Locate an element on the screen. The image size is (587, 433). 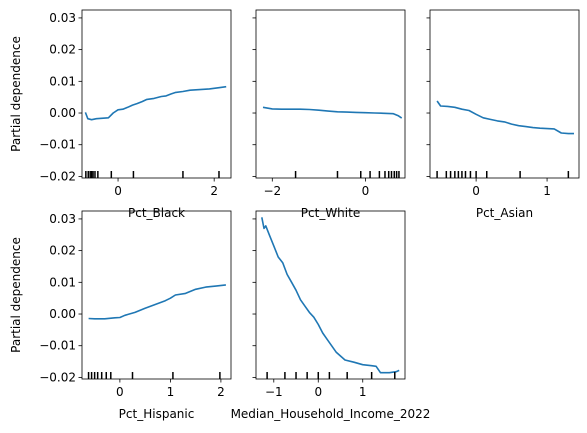
x-tick-label: −2 is located at coordinates (272, 191).